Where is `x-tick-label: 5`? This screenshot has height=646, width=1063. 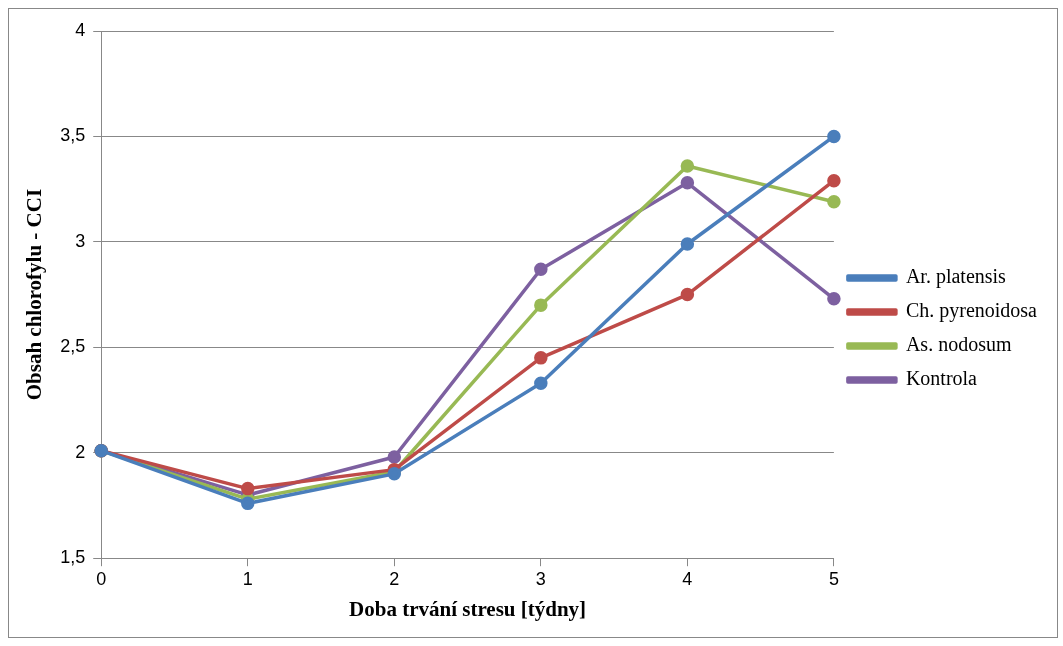 x-tick-label: 5 is located at coordinates (833, 578).